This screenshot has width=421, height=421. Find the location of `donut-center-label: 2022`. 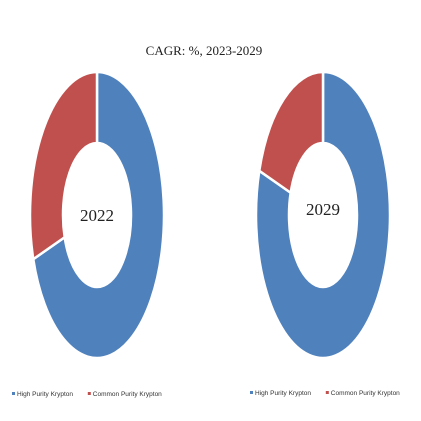

donut-center-label: 2022 is located at coordinates (97, 215).